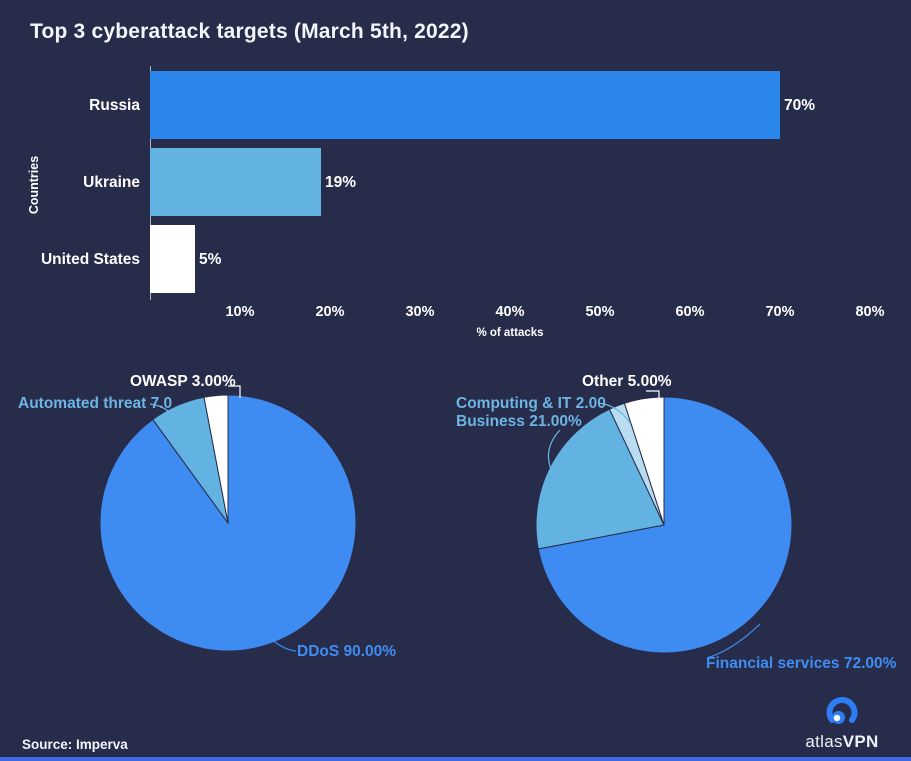 The image size is (911, 761). Describe the element at coordinates (111, 182) in the screenshot. I see `bar-category-label-ukraine: Ukraine` at that location.